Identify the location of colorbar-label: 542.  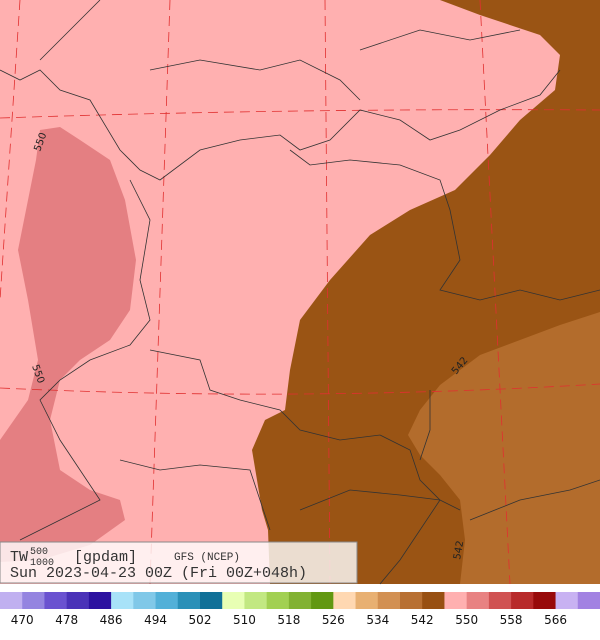
(422, 620).